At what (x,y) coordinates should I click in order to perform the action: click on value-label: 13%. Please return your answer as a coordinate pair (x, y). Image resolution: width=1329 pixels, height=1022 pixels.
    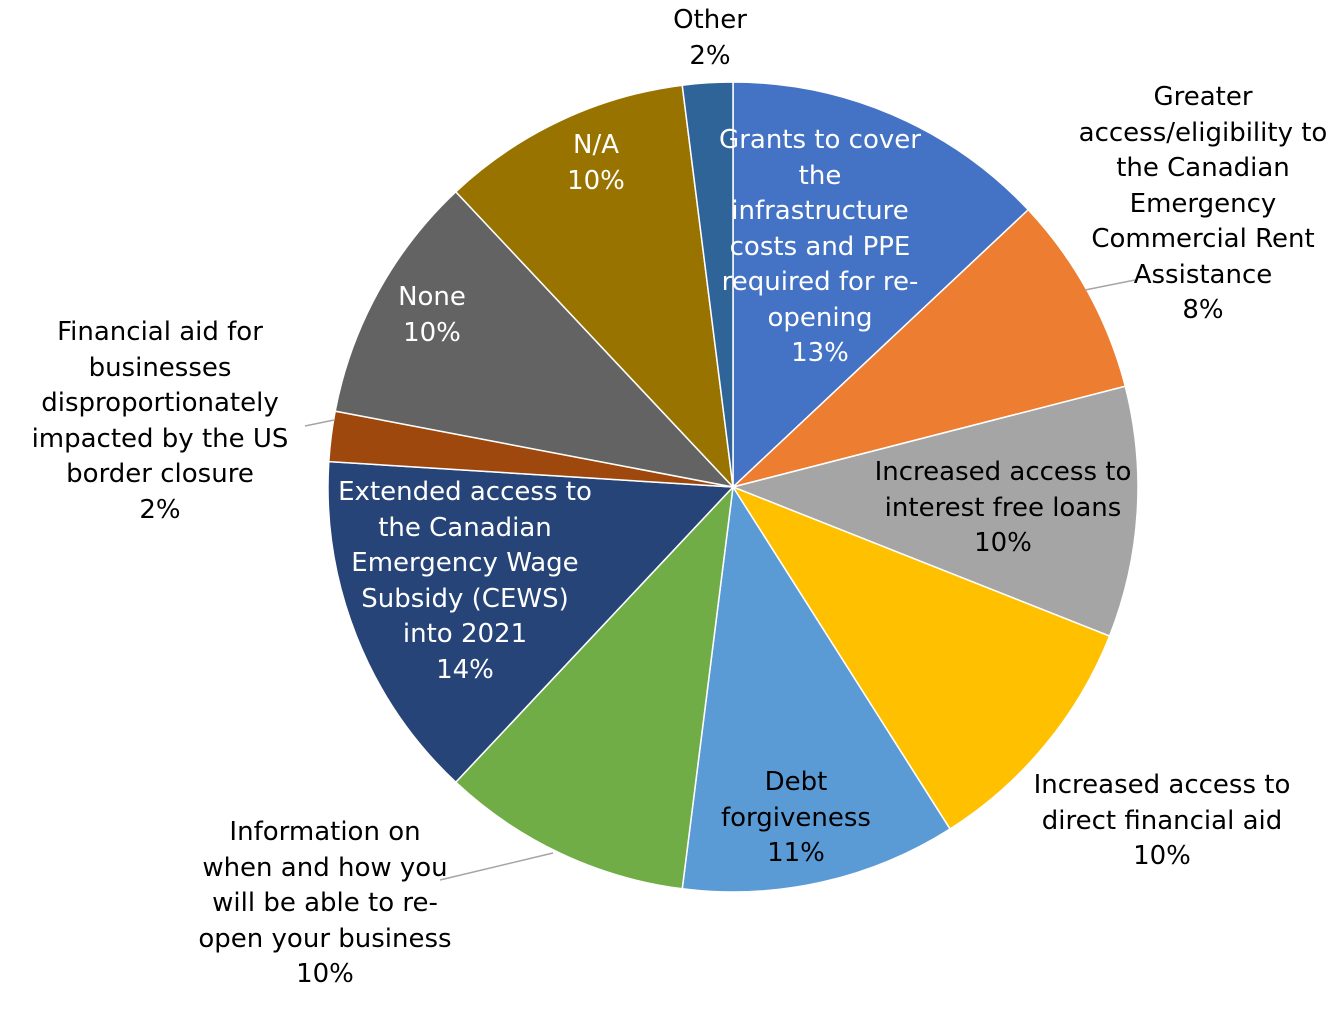
    Looking at the image, I should click on (820, 353).